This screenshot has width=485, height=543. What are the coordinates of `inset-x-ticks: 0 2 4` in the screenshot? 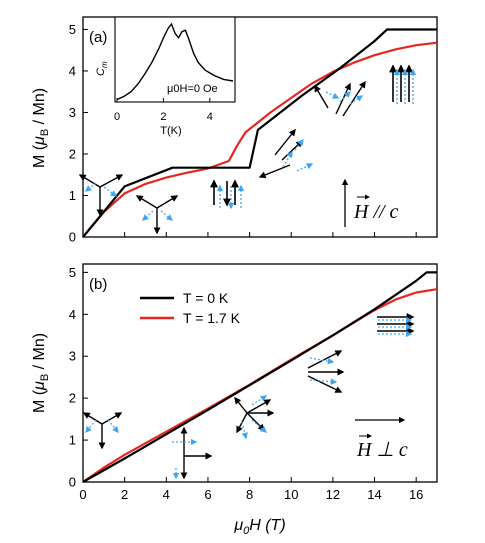 It's located at (163, 110).